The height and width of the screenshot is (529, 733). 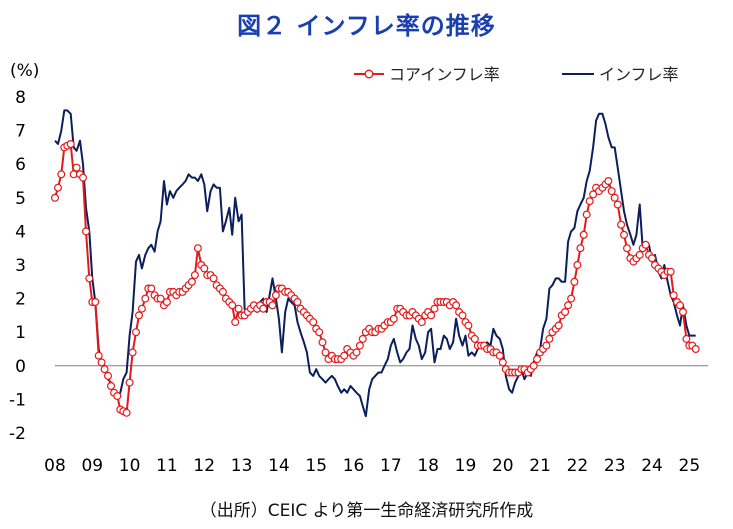 What do you see at coordinates (279, 466) in the screenshot?
I see `x-tick-label: 14` at bounding box center [279, 466].